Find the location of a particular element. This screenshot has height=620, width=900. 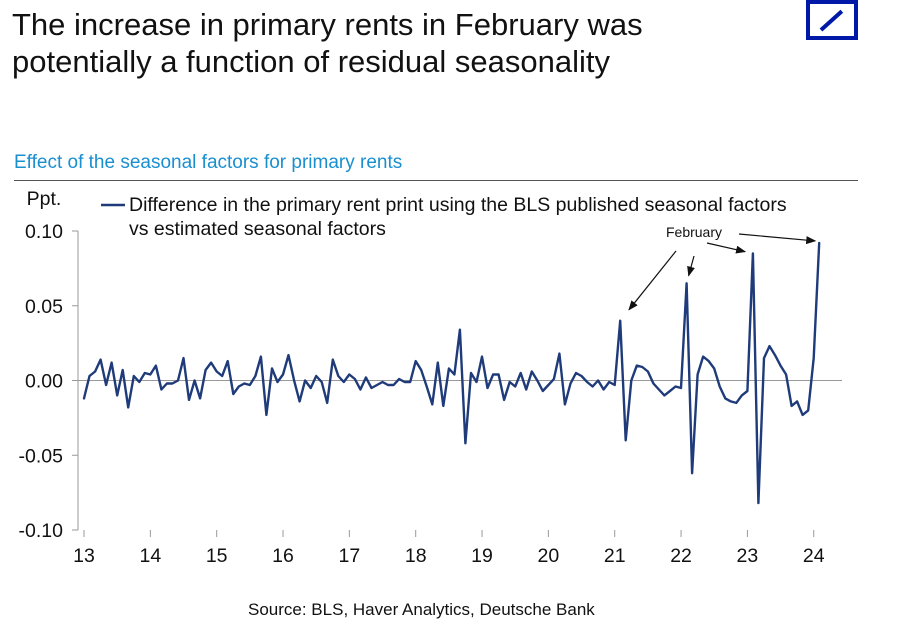

x-tick-label: 21 is located at coordinates (615, 556).